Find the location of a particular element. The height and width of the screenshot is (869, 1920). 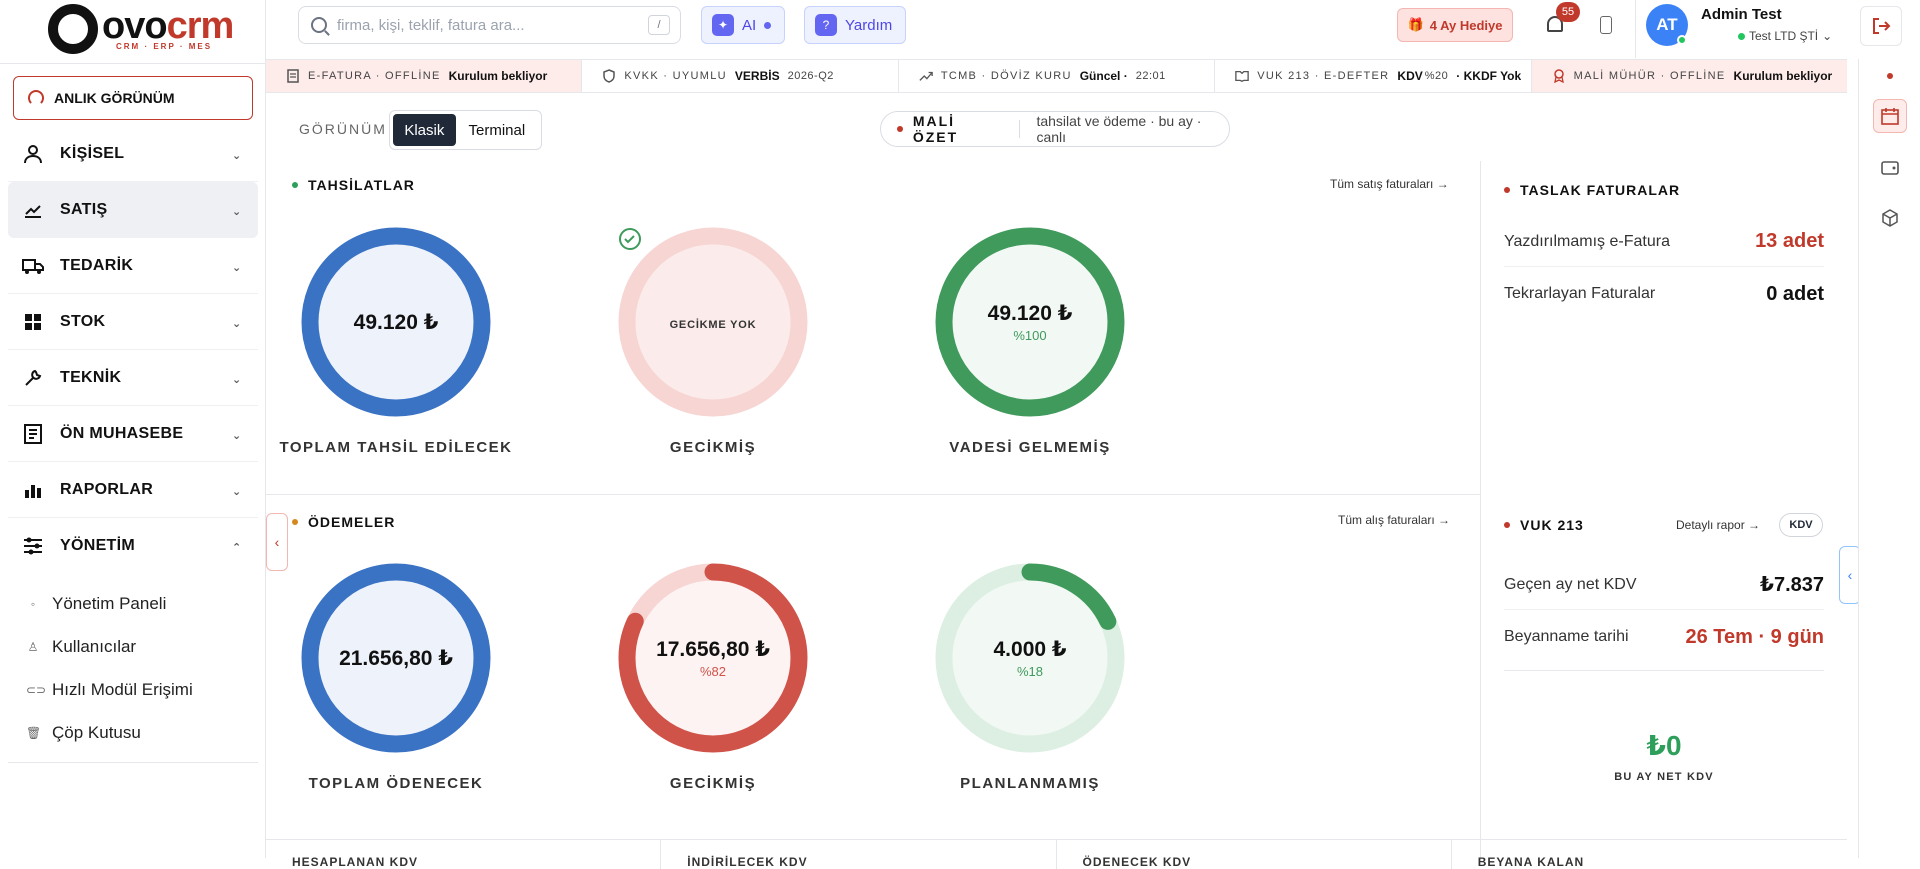

wallet-button is located at coordinates (1890, 168).